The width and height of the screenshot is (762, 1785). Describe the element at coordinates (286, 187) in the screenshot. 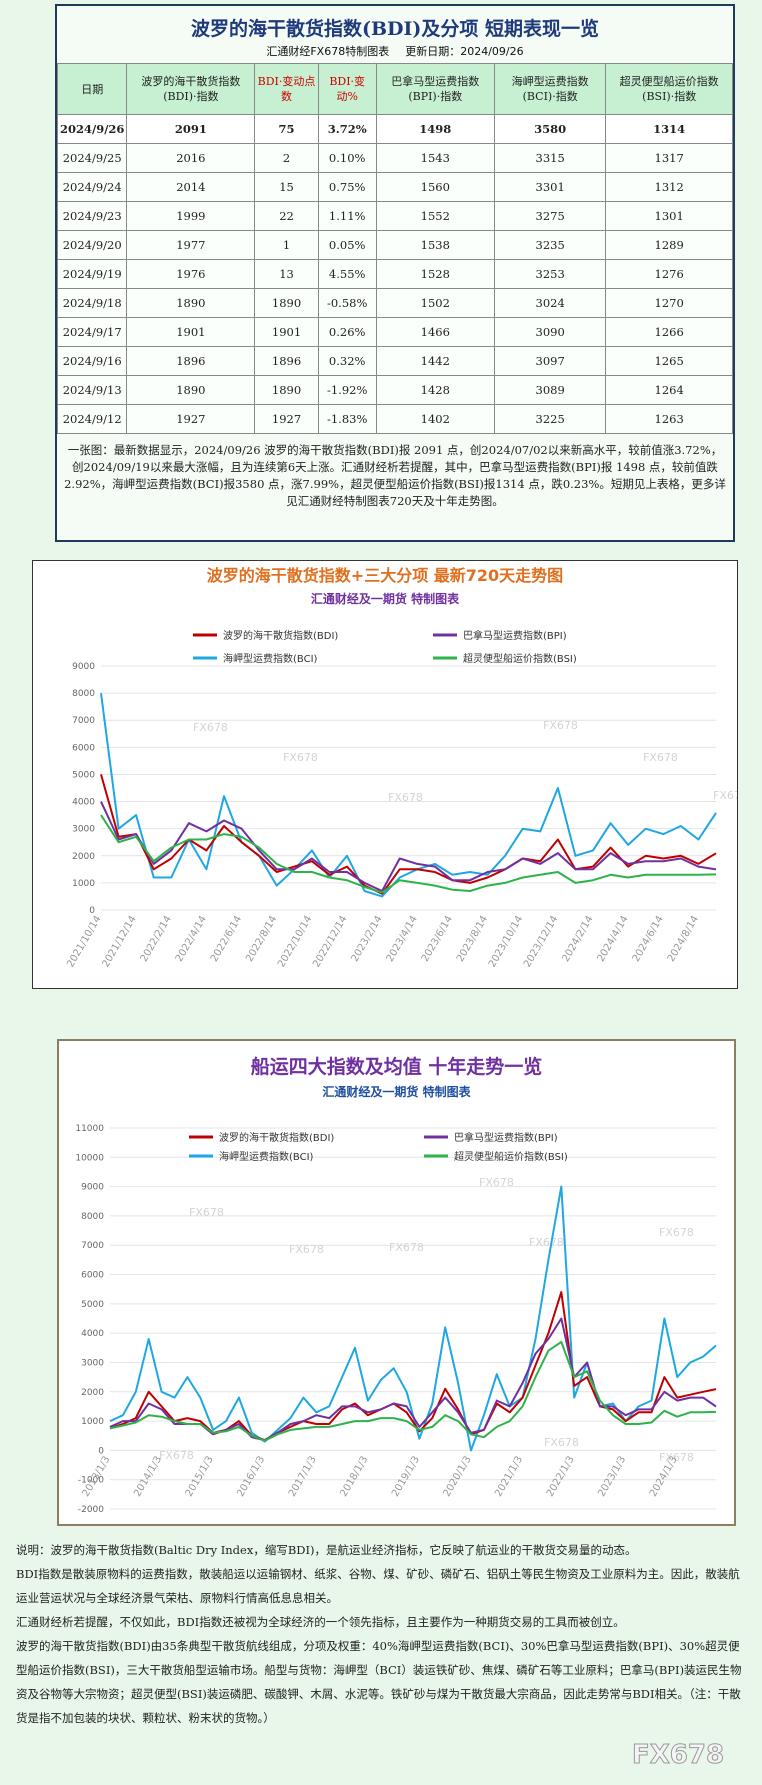

I see `table-cell: 15` at that location.